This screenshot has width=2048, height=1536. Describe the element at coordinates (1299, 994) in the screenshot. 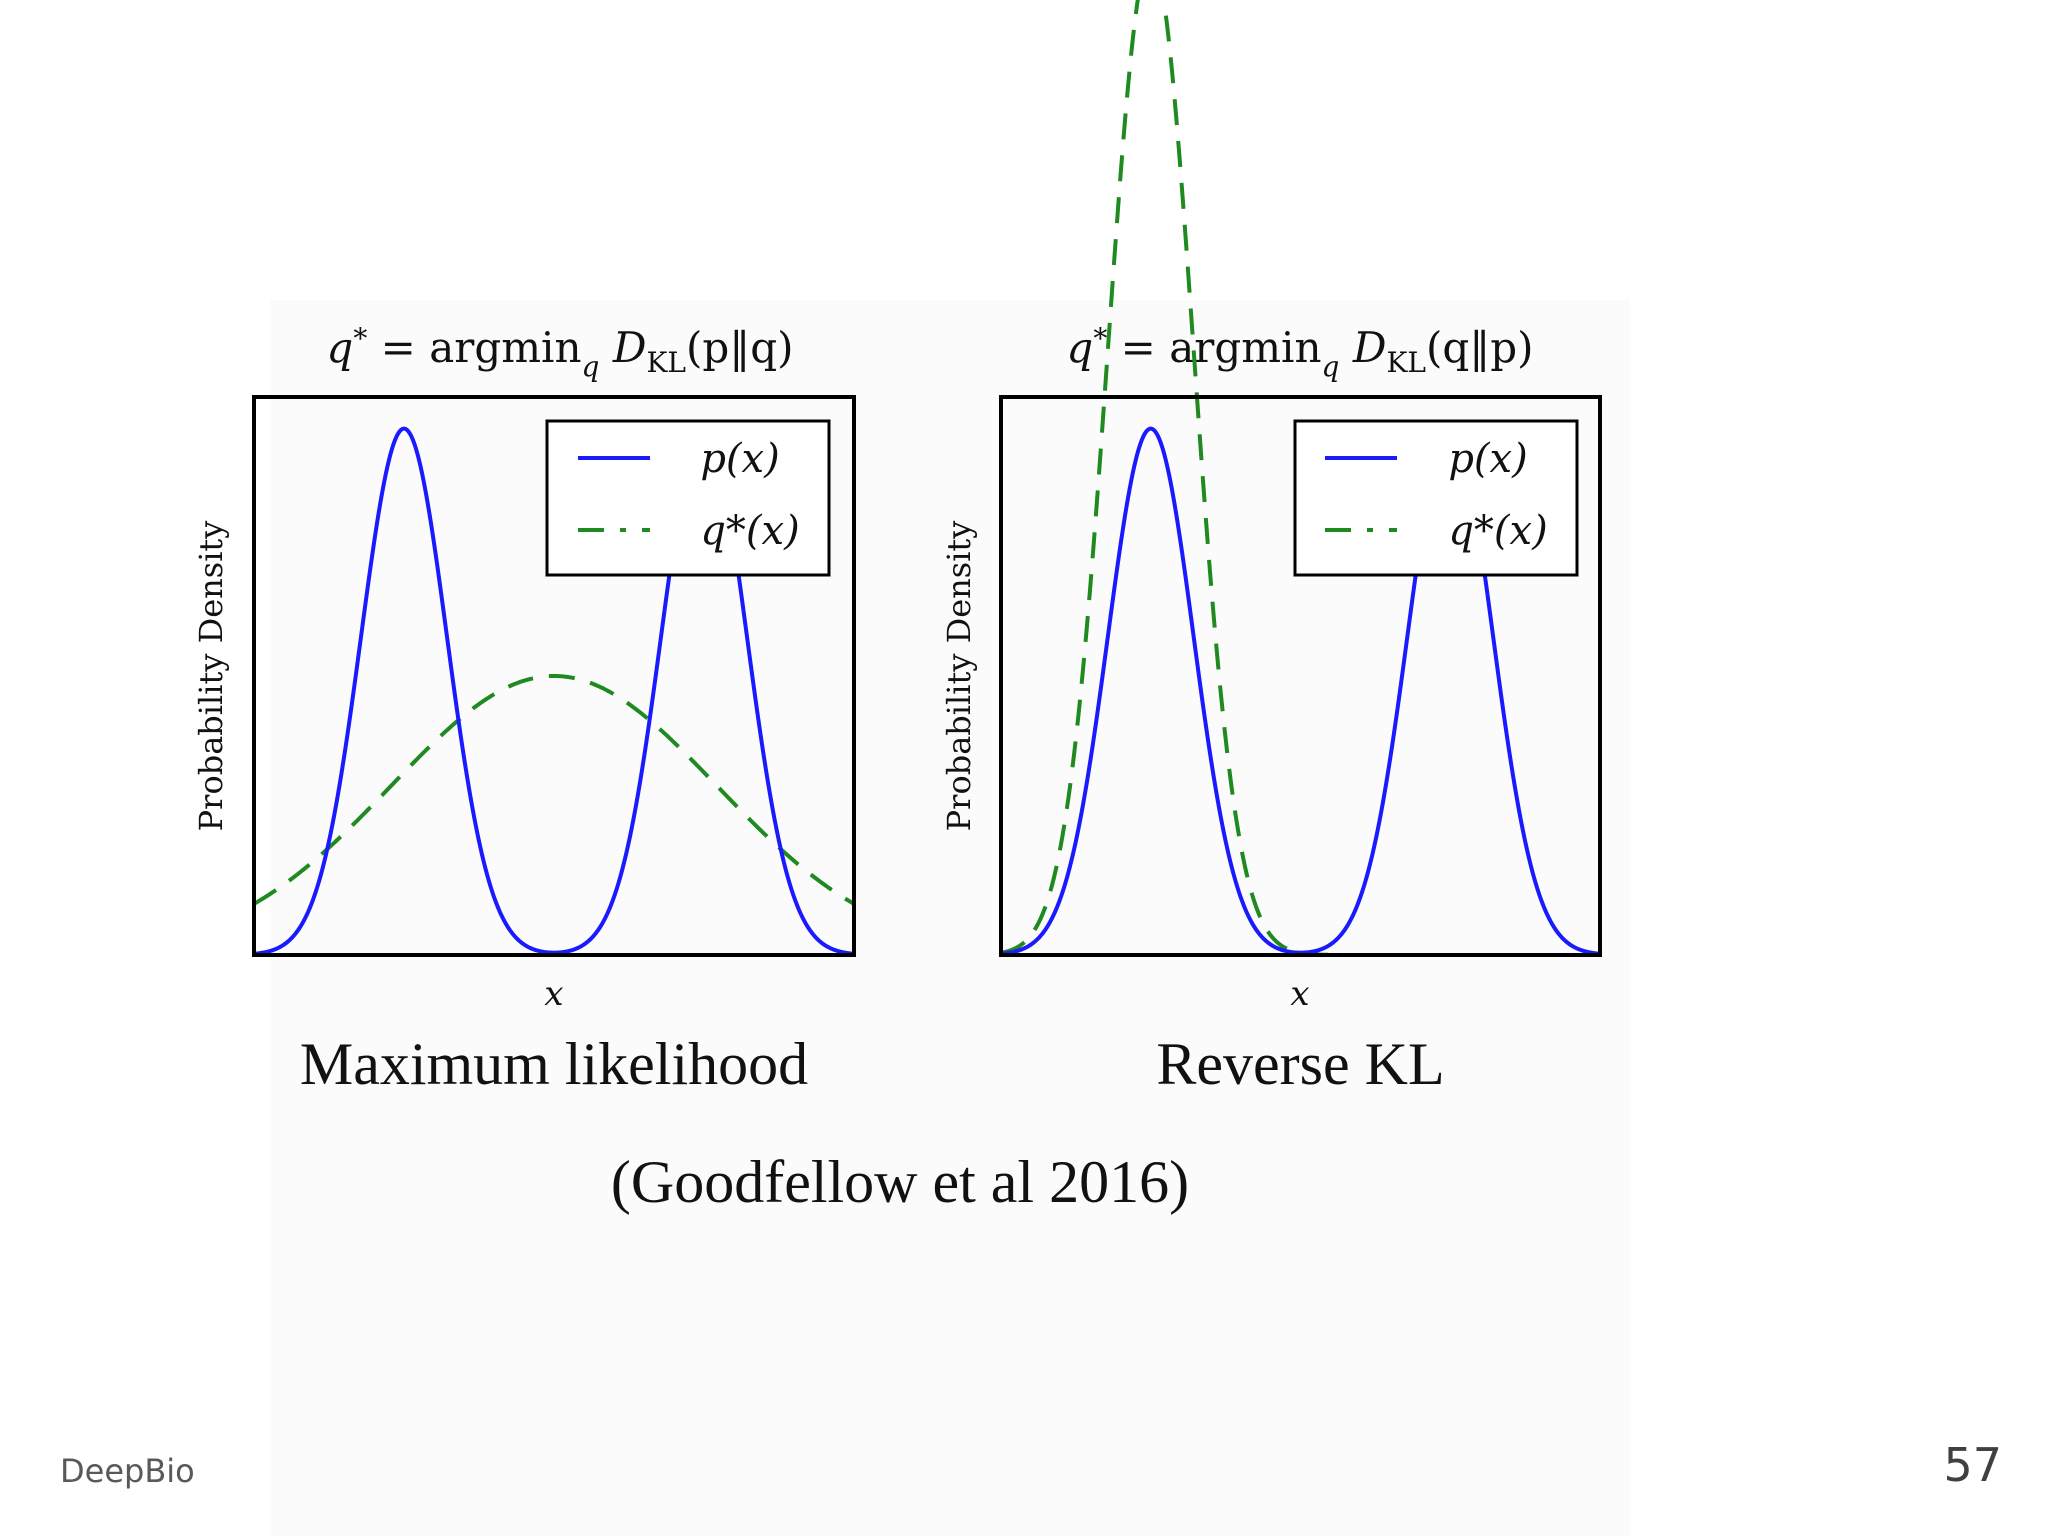

I see `xlabel-right: x` at that location.